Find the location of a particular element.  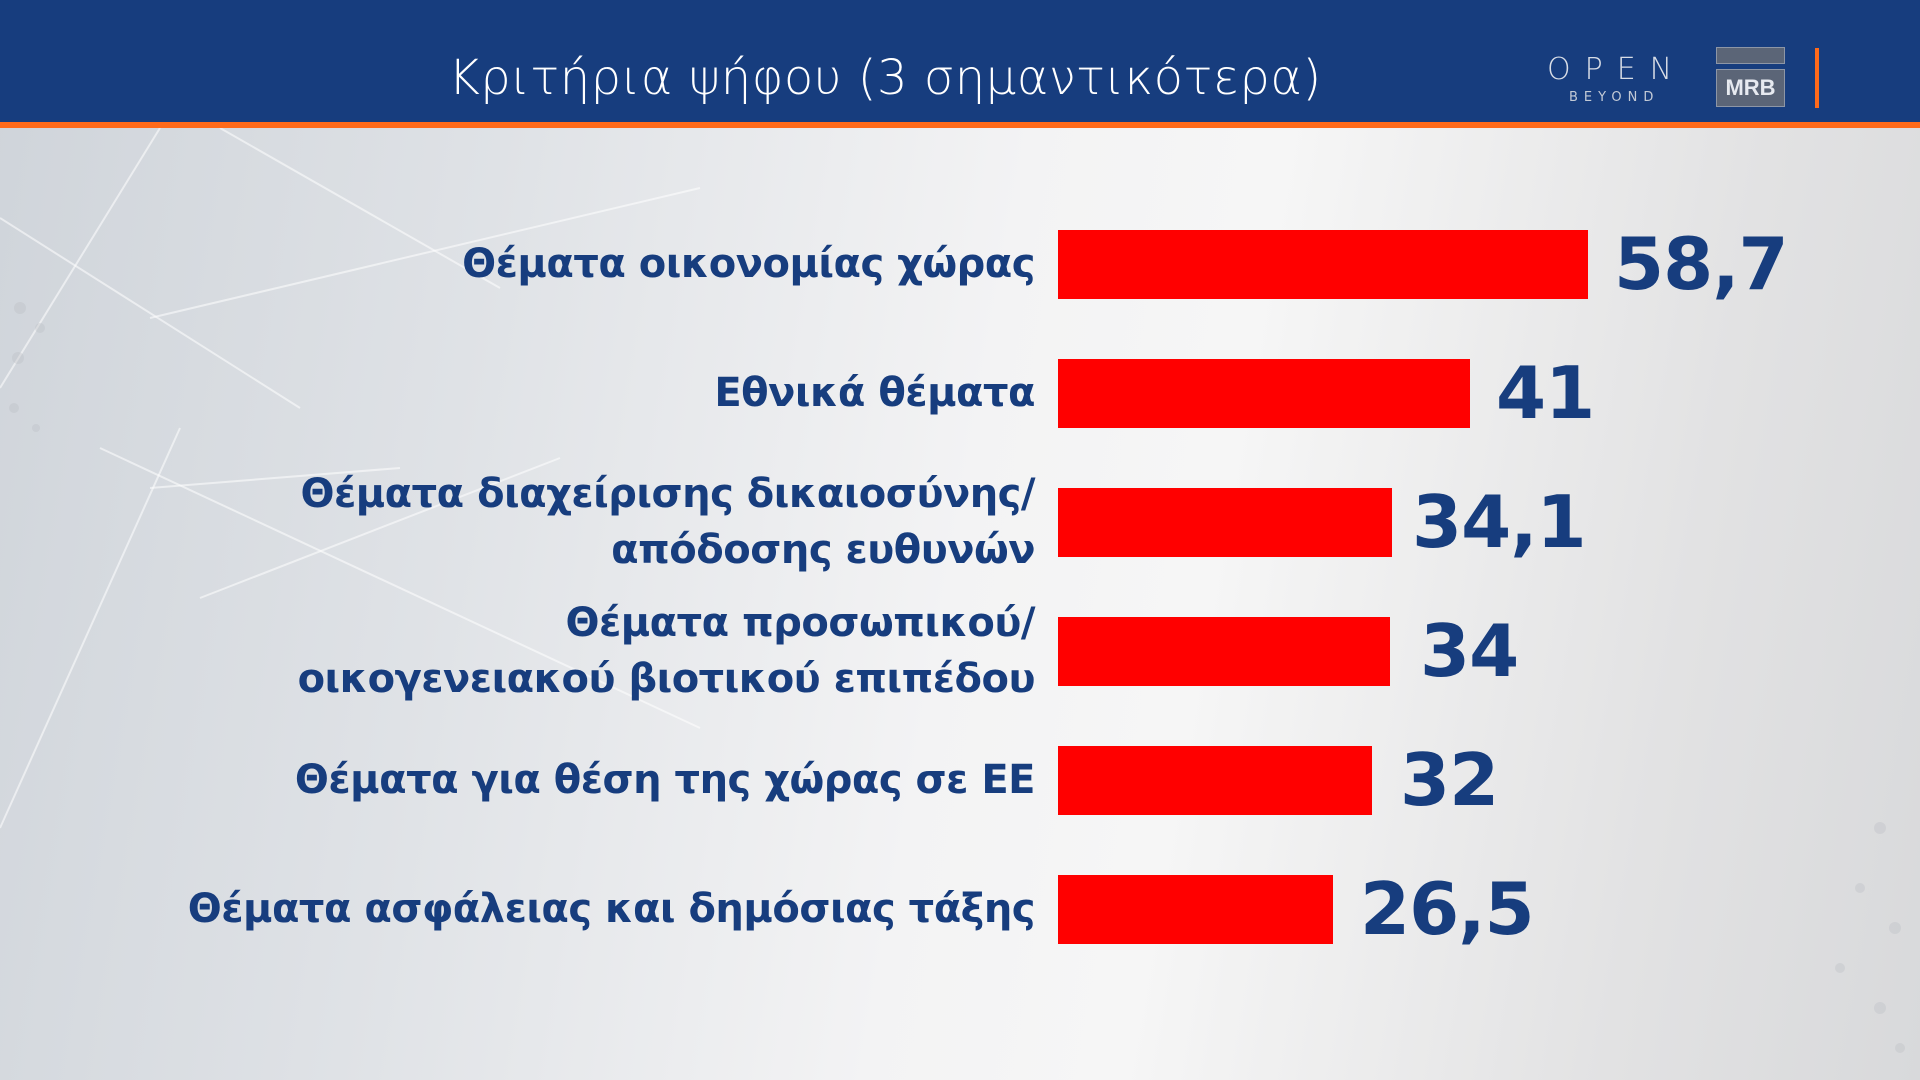

category-label: Εθνικά θέματα is located at coordinates (874, 393).